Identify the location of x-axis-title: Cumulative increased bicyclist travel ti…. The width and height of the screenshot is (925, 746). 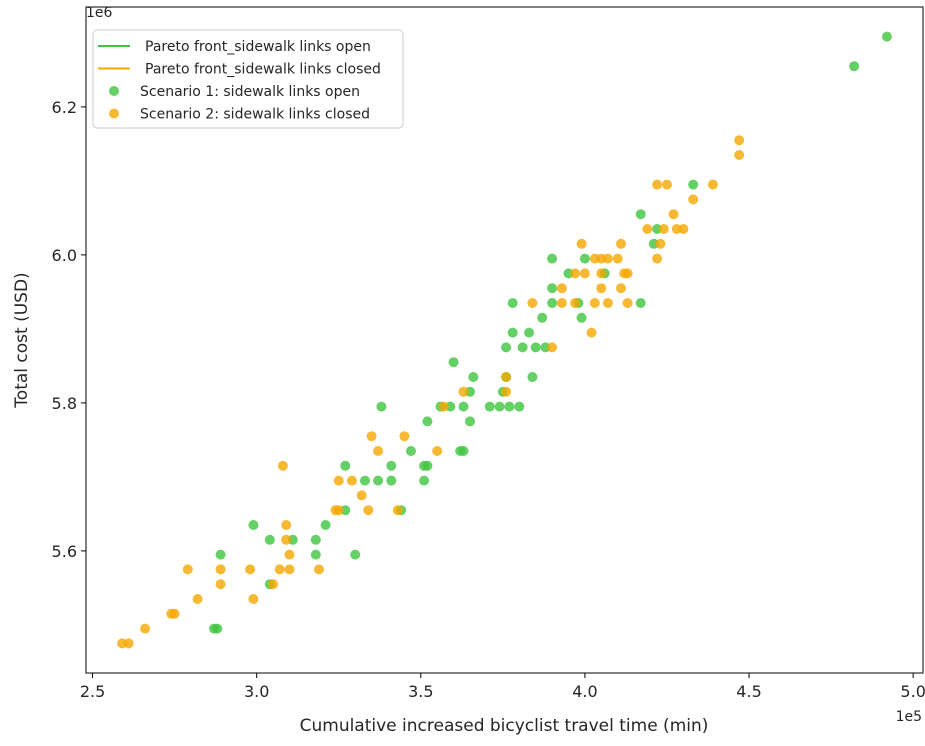
(504, 726).